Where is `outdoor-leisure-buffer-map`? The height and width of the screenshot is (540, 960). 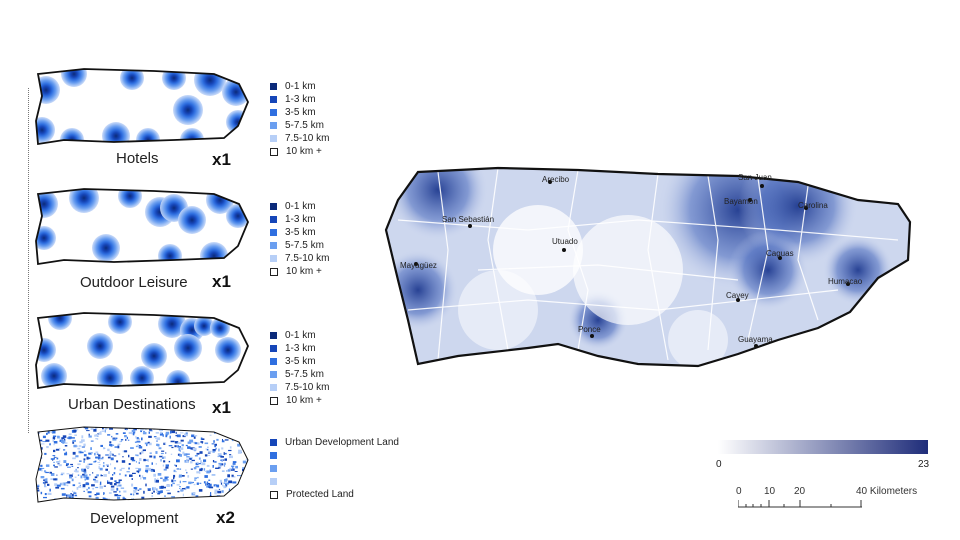
outdoor-leisure-buffer-map is located at coordinates (142, 227).